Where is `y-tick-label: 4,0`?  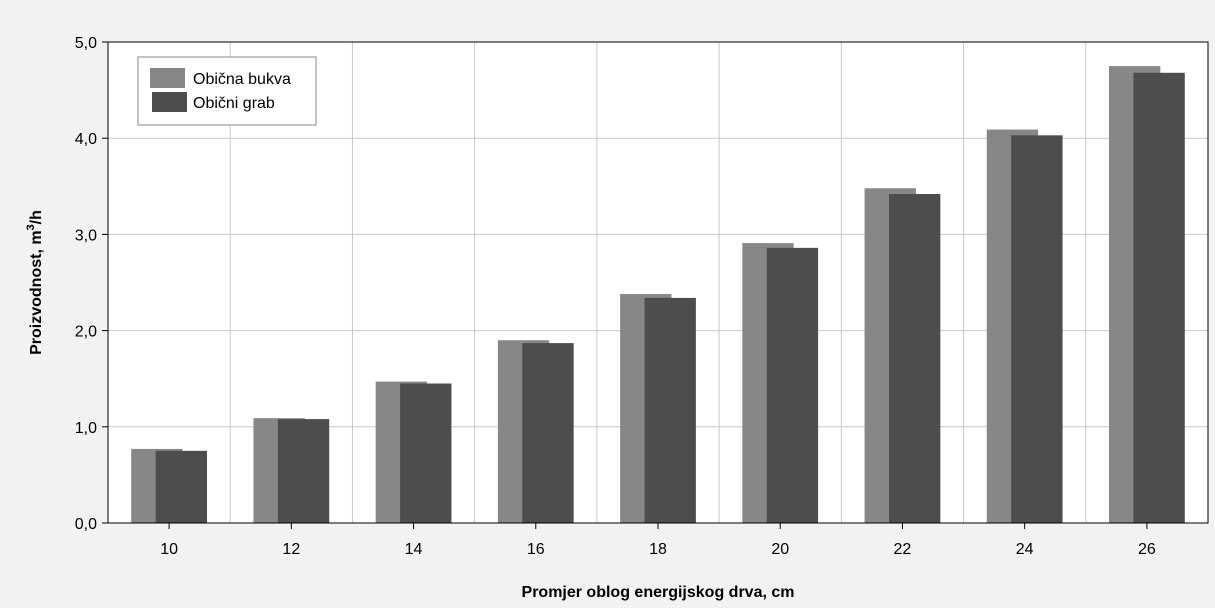
y-tick-label: 4,0 is located at coordinates (86, 139).